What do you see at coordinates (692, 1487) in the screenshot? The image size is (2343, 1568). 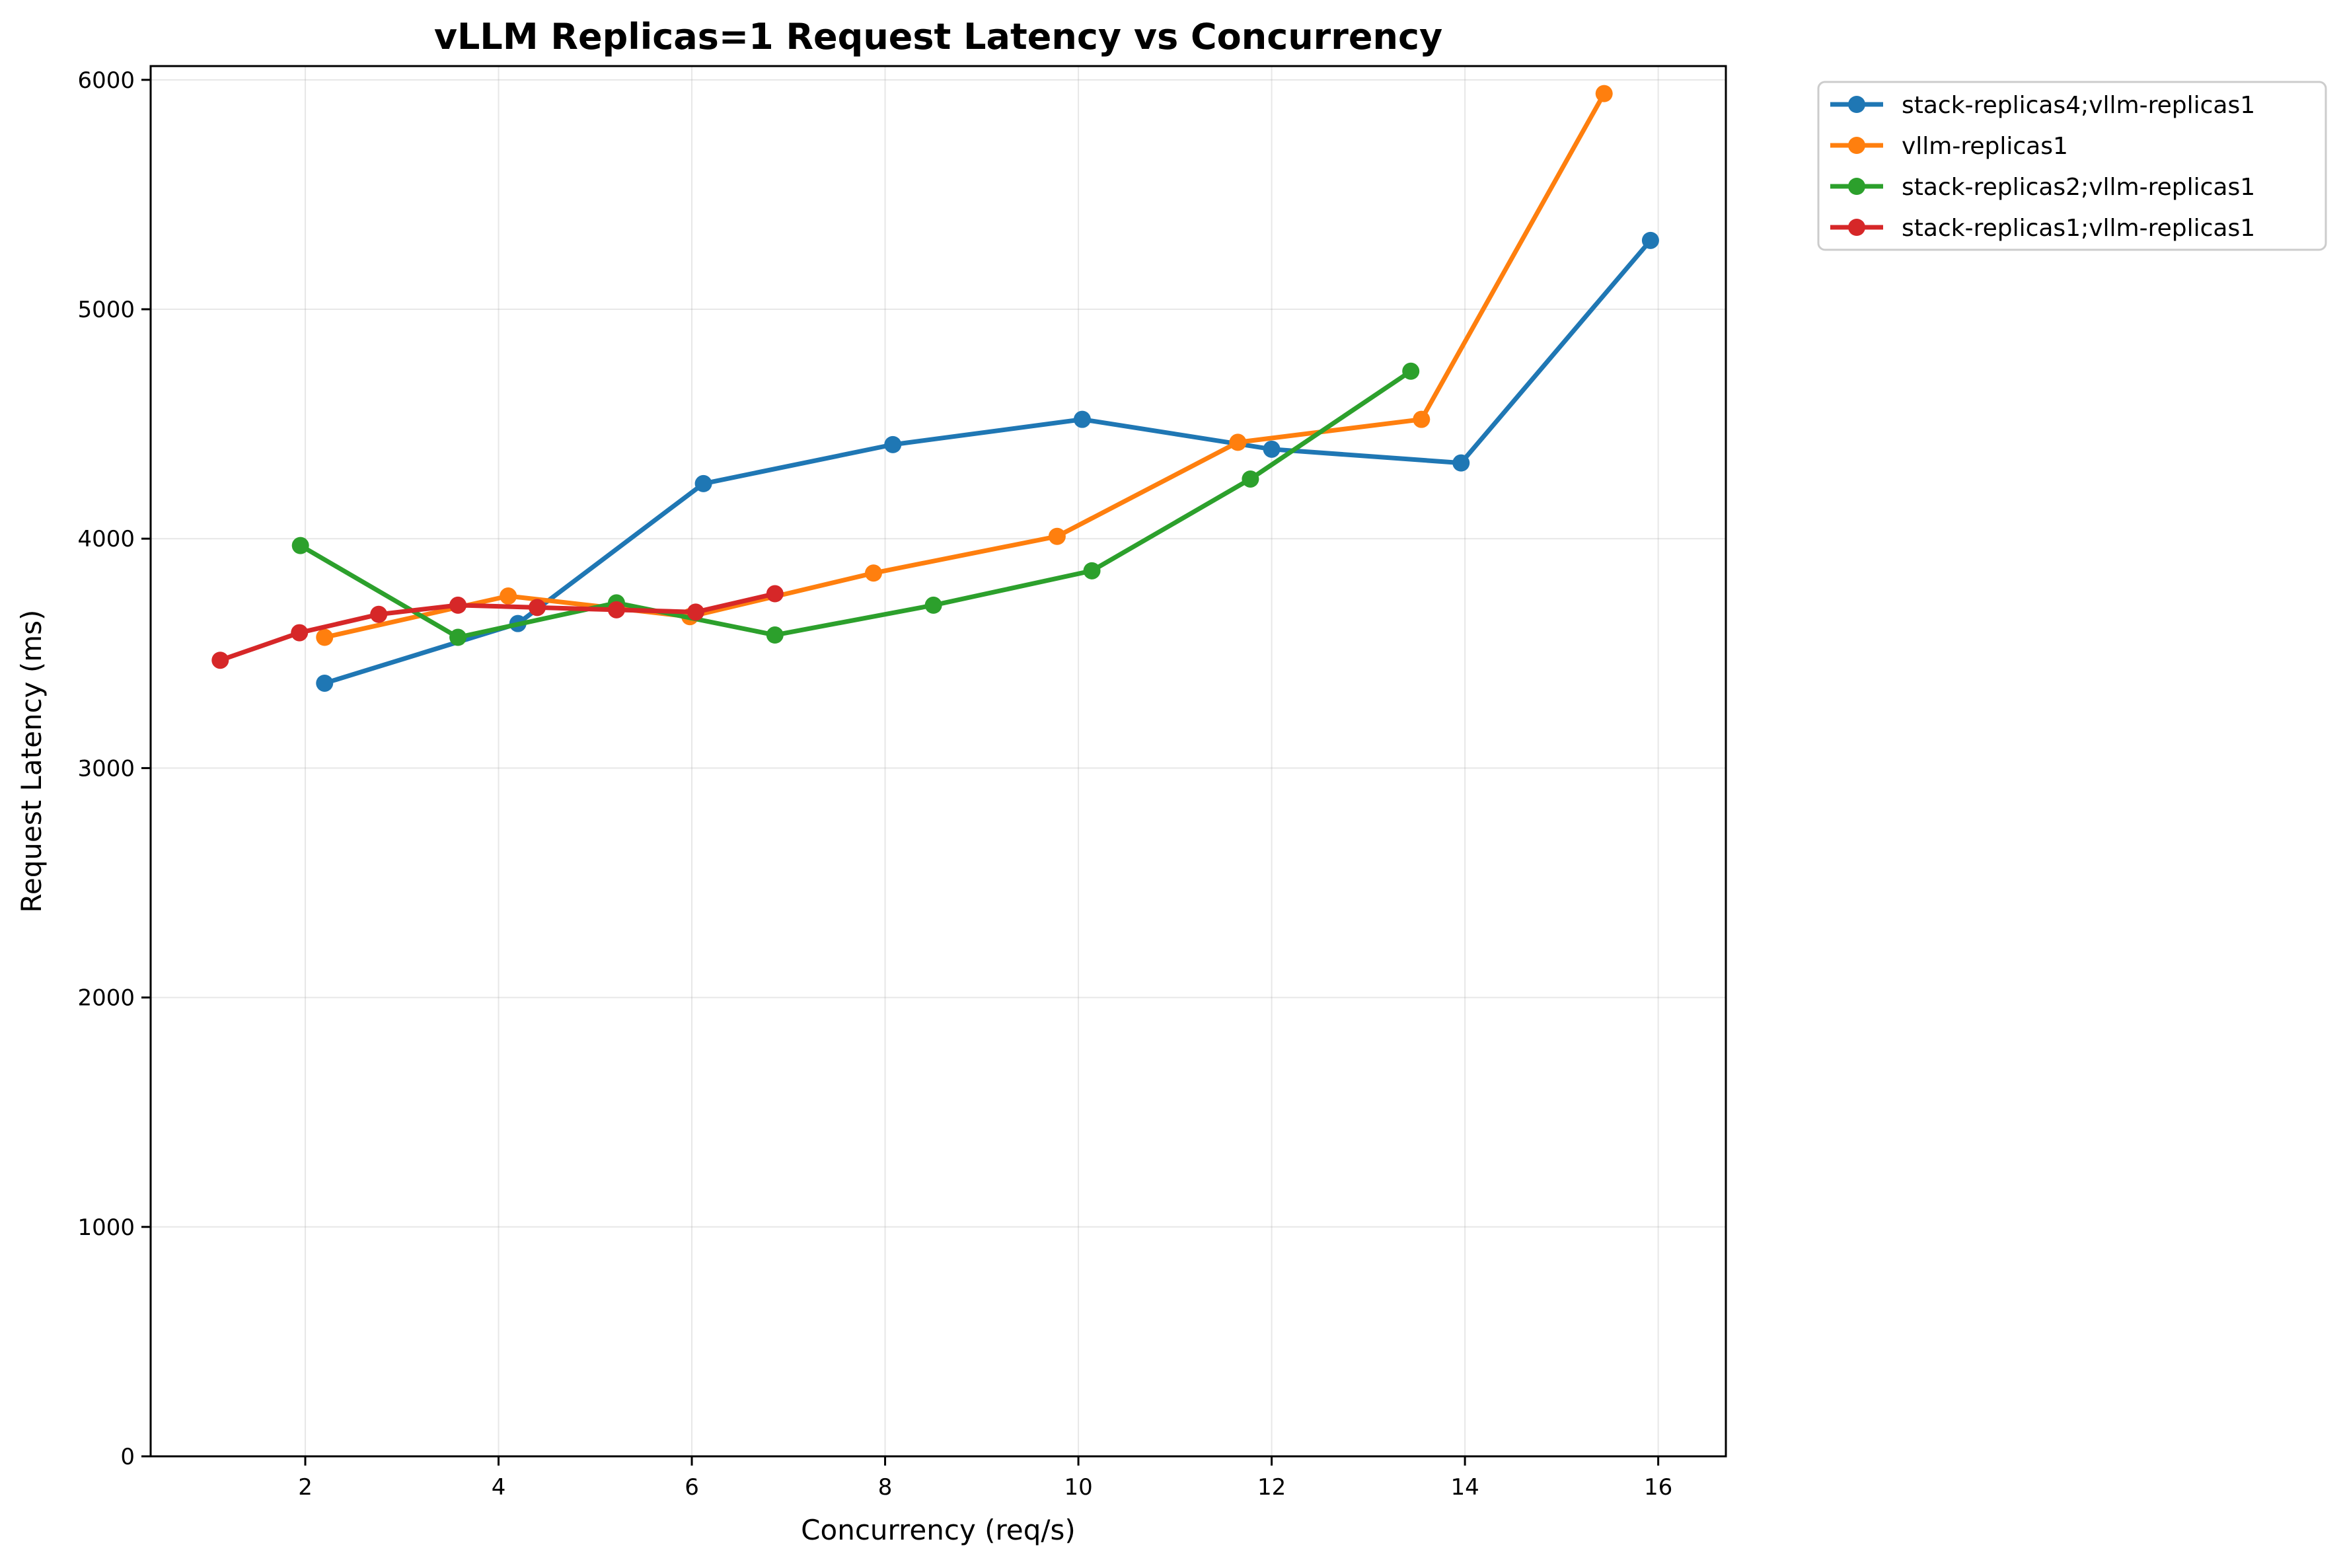 I see `x-tick-label: 6` at bounding box center [692, 1487].